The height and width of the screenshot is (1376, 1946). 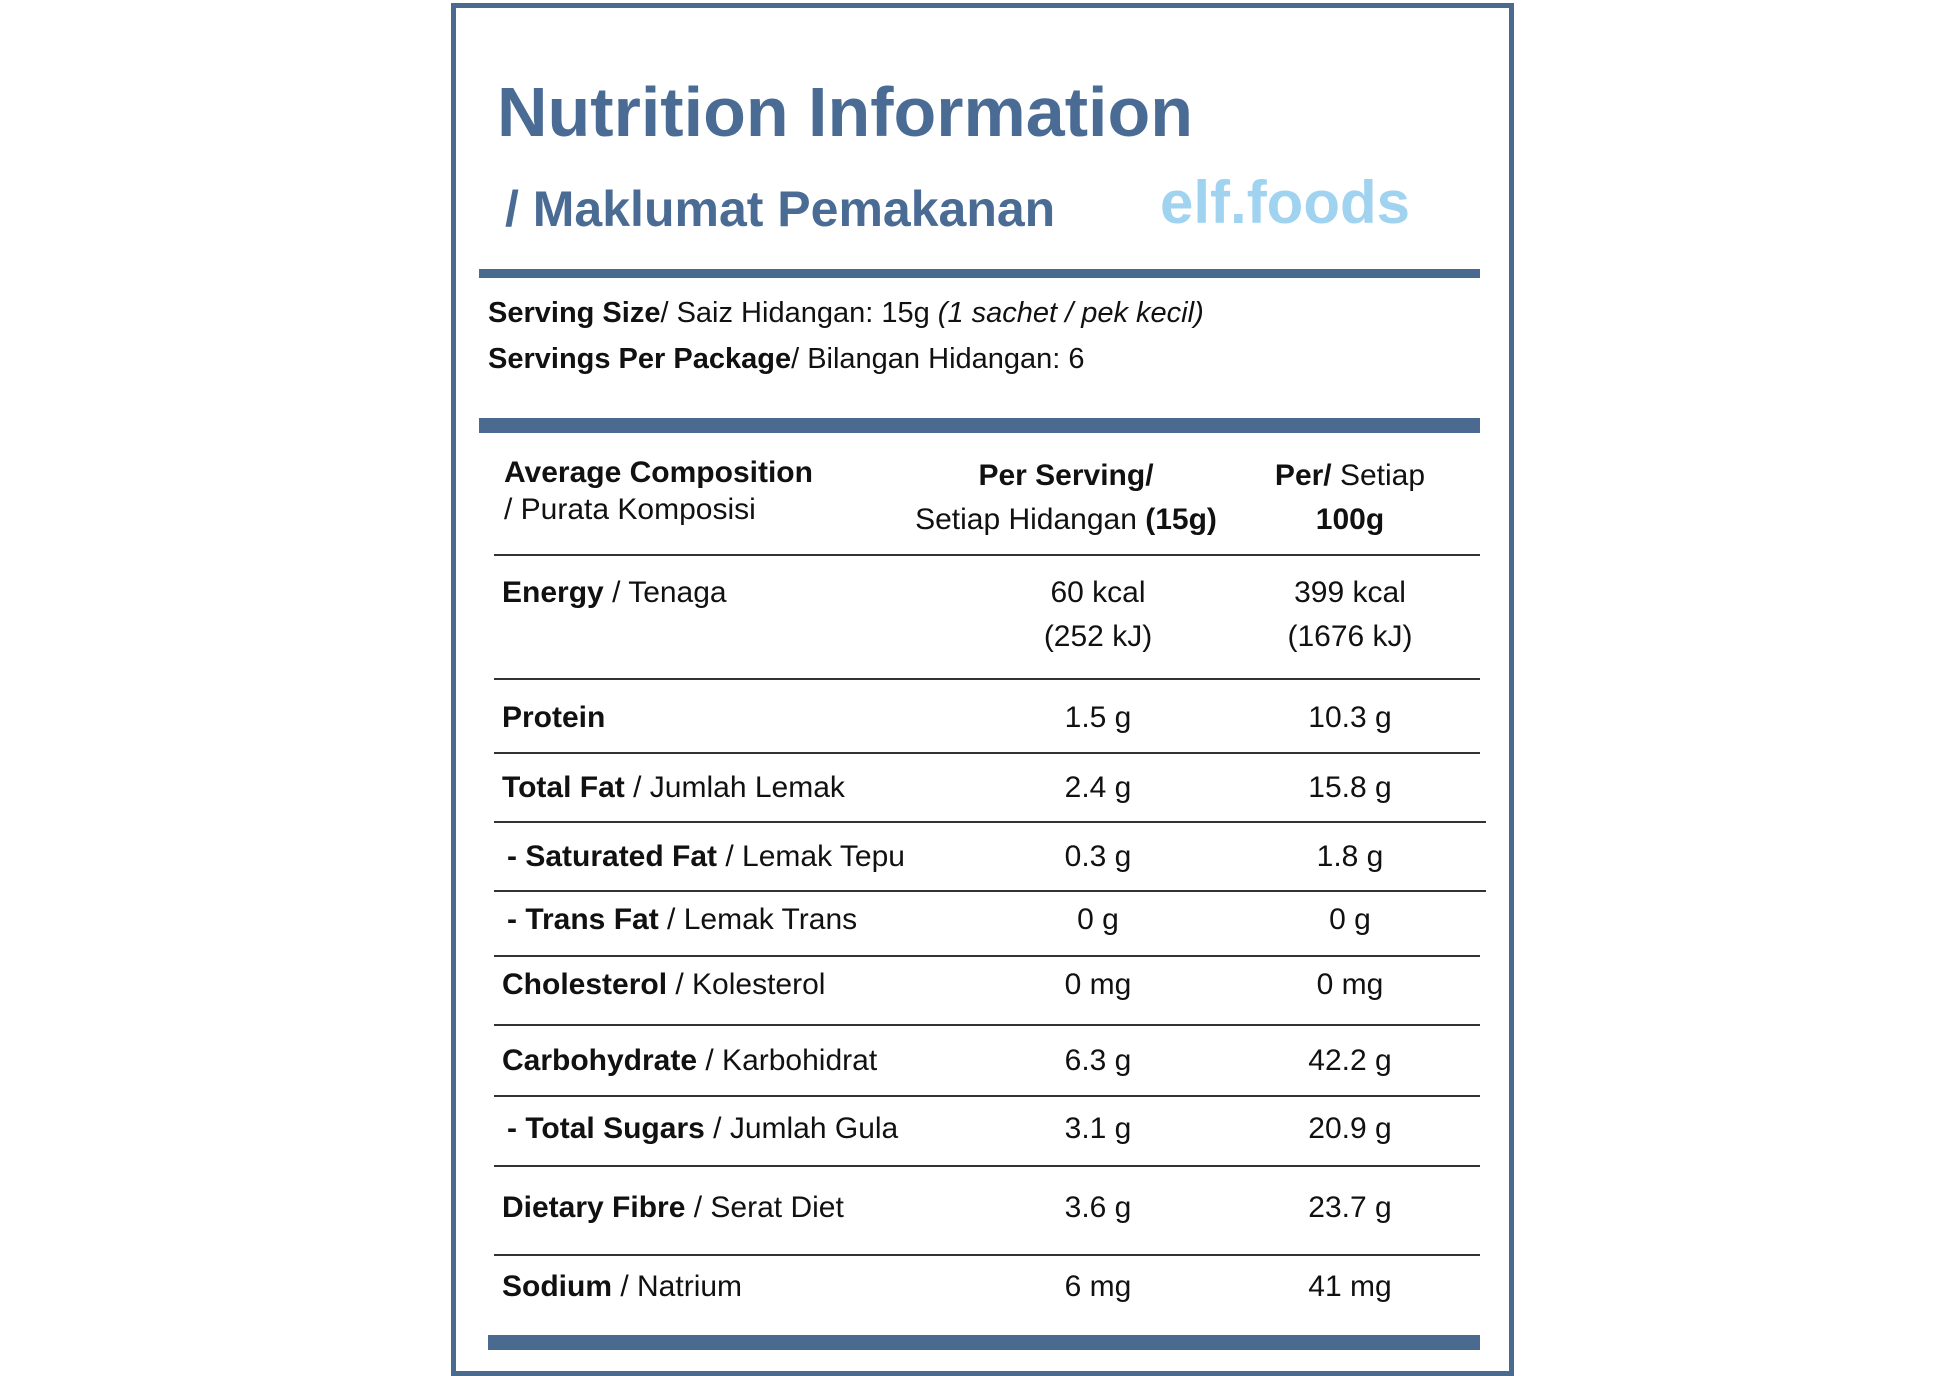 I want to click on value-cell: 0 g, so click(x=1350, y=920).